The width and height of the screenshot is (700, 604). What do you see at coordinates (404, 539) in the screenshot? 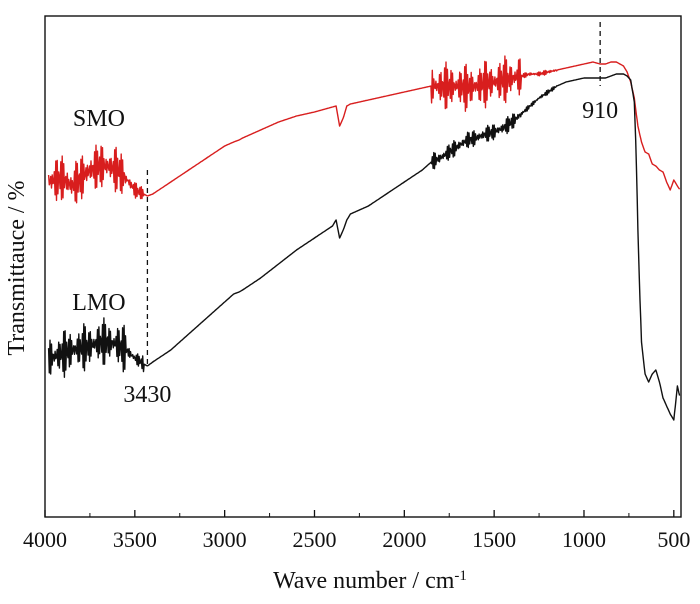
I see `x-tick-label-2000: 2000` at bounding box center [404, 539].